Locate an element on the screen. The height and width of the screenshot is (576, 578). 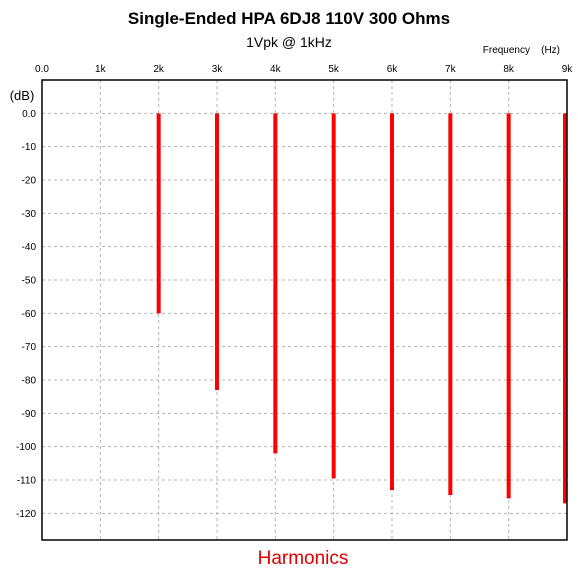
y-tick-label: -30 is located at coordinates (29, 214).